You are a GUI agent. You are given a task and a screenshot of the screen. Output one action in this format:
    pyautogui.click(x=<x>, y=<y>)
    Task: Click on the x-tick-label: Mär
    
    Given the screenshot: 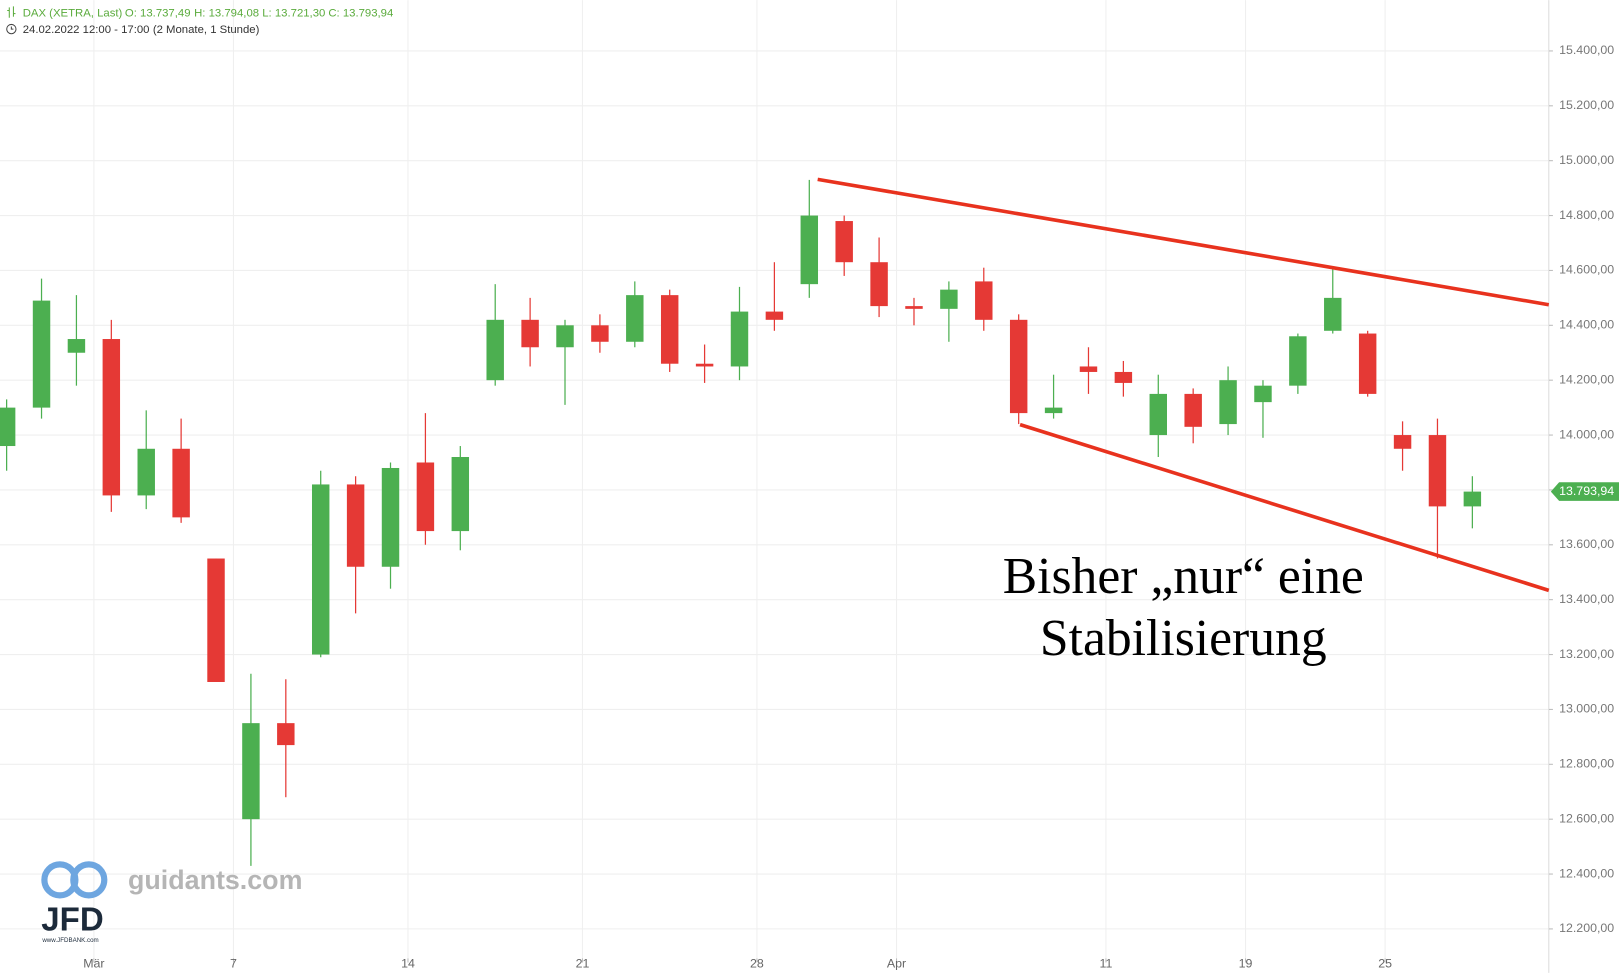 What is the action you would take?
    pyautogui.click(x=93, y=964)
    